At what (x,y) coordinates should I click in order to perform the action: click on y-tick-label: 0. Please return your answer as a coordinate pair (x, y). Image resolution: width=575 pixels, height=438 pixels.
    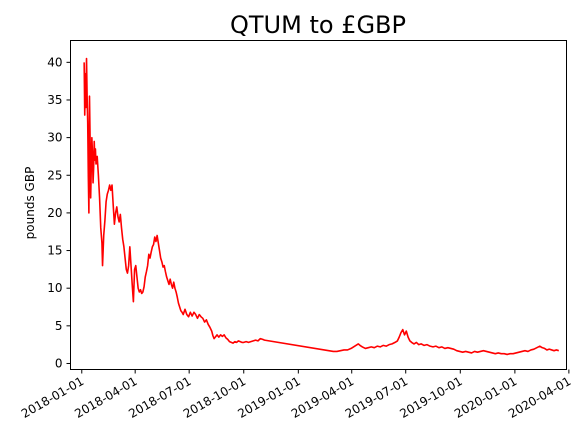
    Looking at the image, I should click on (59, 363).